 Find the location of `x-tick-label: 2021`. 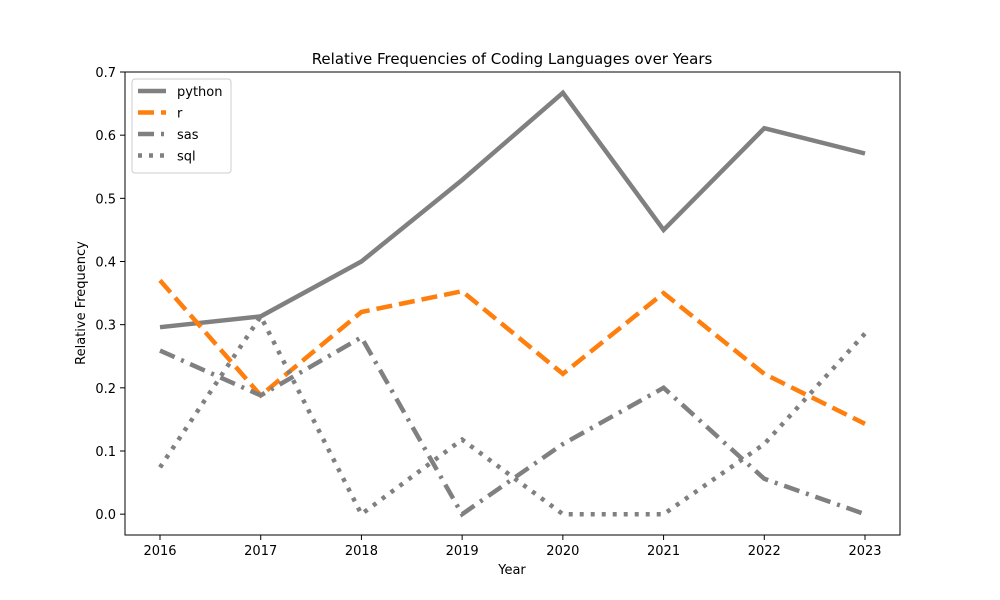

x-tick-label: 2021 is located at coordinates (663, 551).